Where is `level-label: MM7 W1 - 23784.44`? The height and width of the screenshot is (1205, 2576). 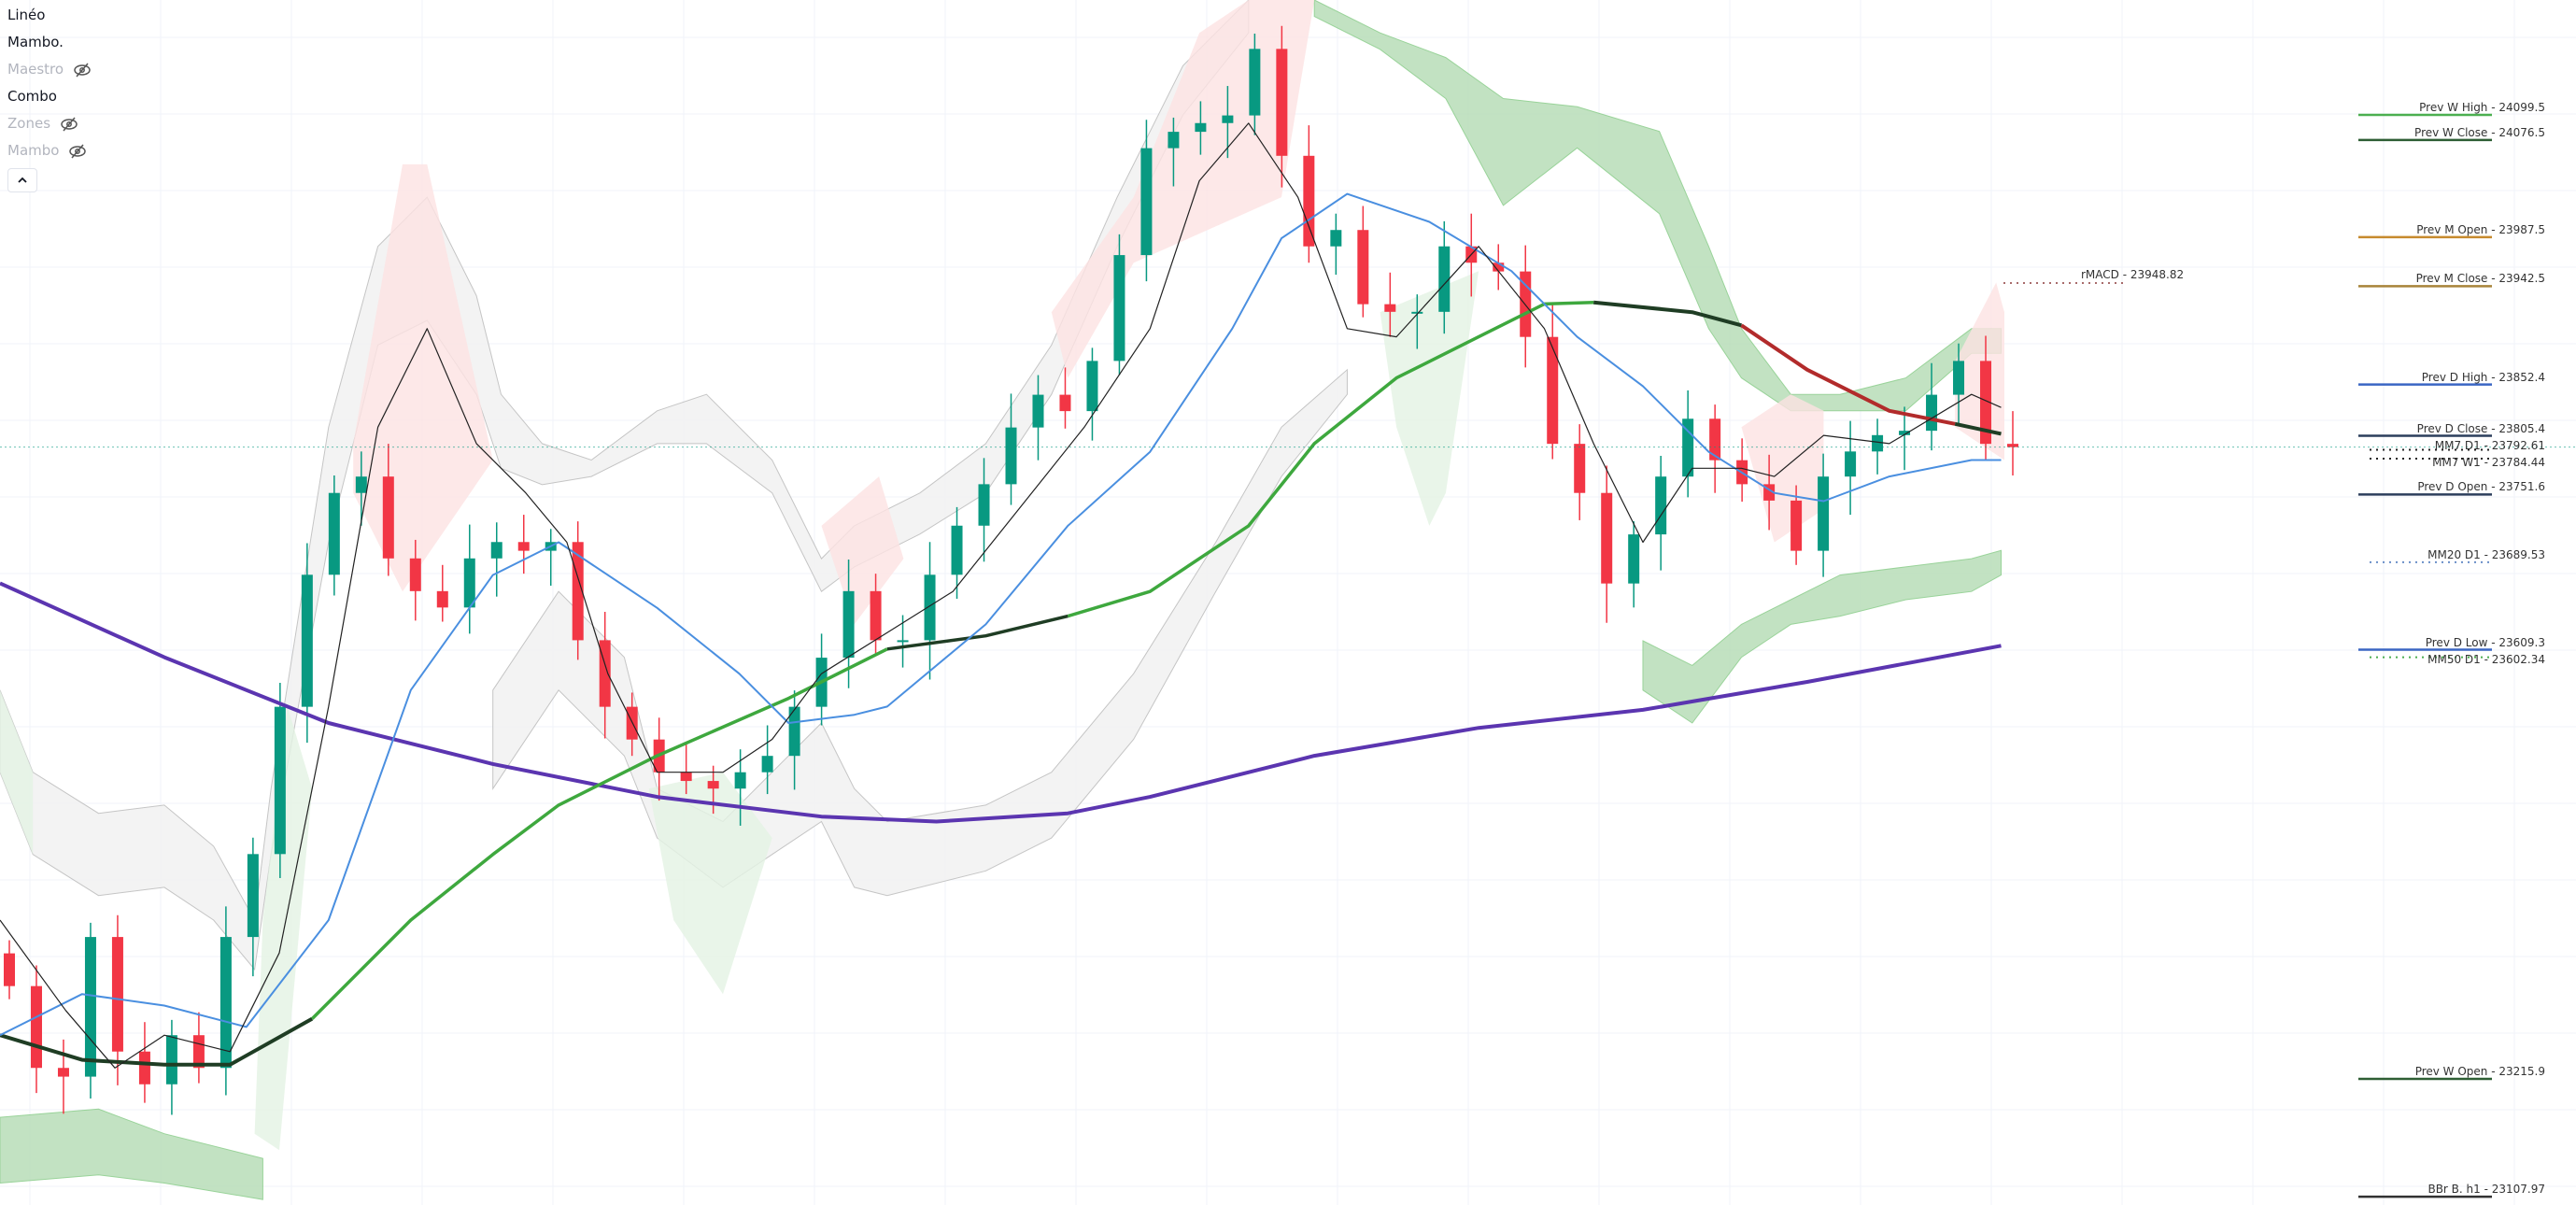
level-label: MM7 W1 - 23784.44 is located at coordinates (2488, 462).